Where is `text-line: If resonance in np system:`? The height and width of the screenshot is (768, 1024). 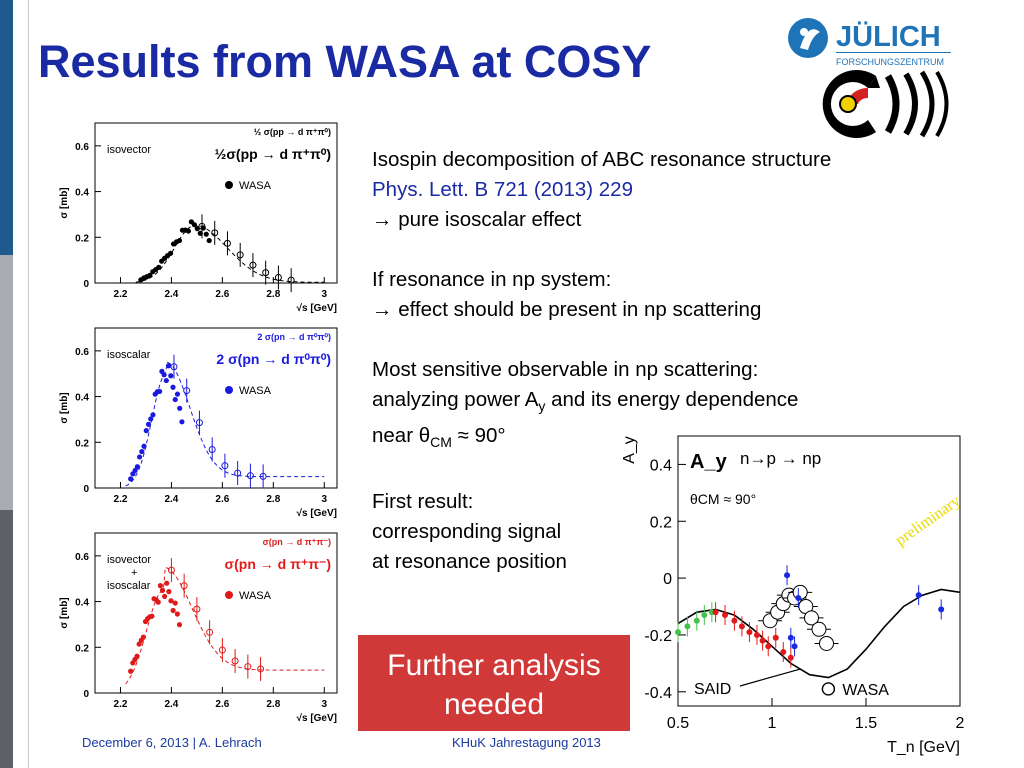 text-line: If resonance in np system: is located at coordinates (492, 279).